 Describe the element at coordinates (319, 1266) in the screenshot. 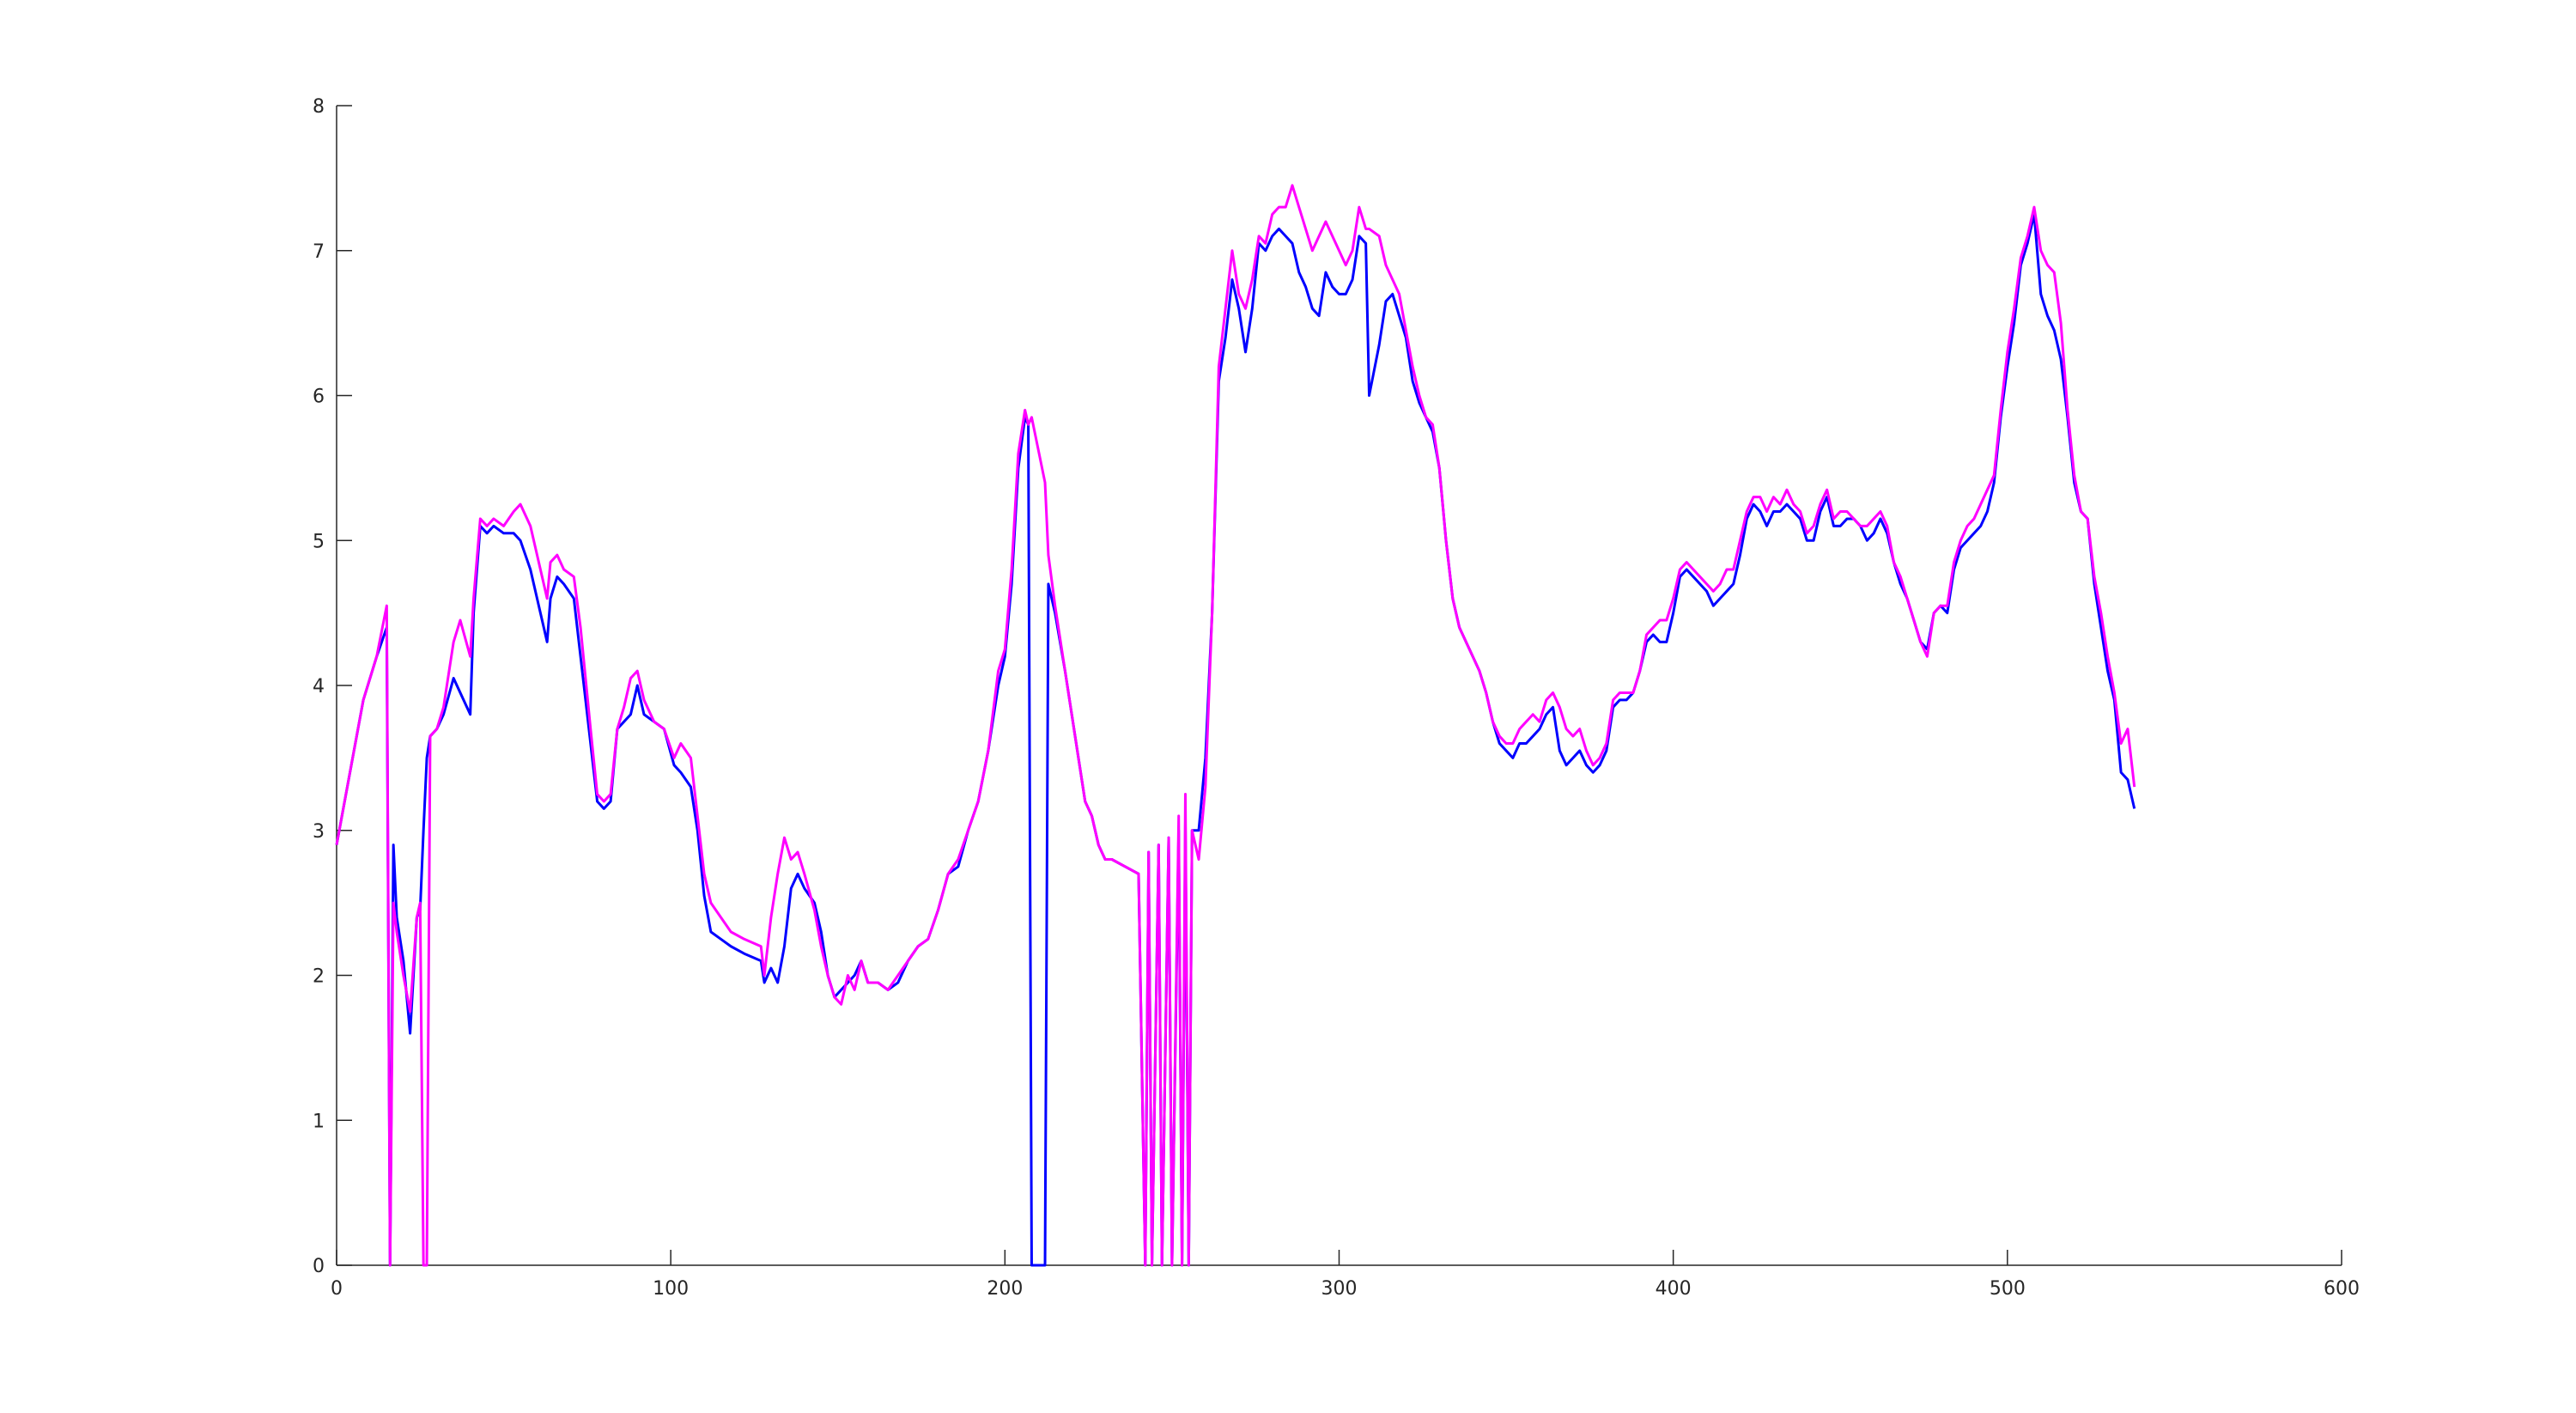

I see `y-tick-label: 0` at that location.